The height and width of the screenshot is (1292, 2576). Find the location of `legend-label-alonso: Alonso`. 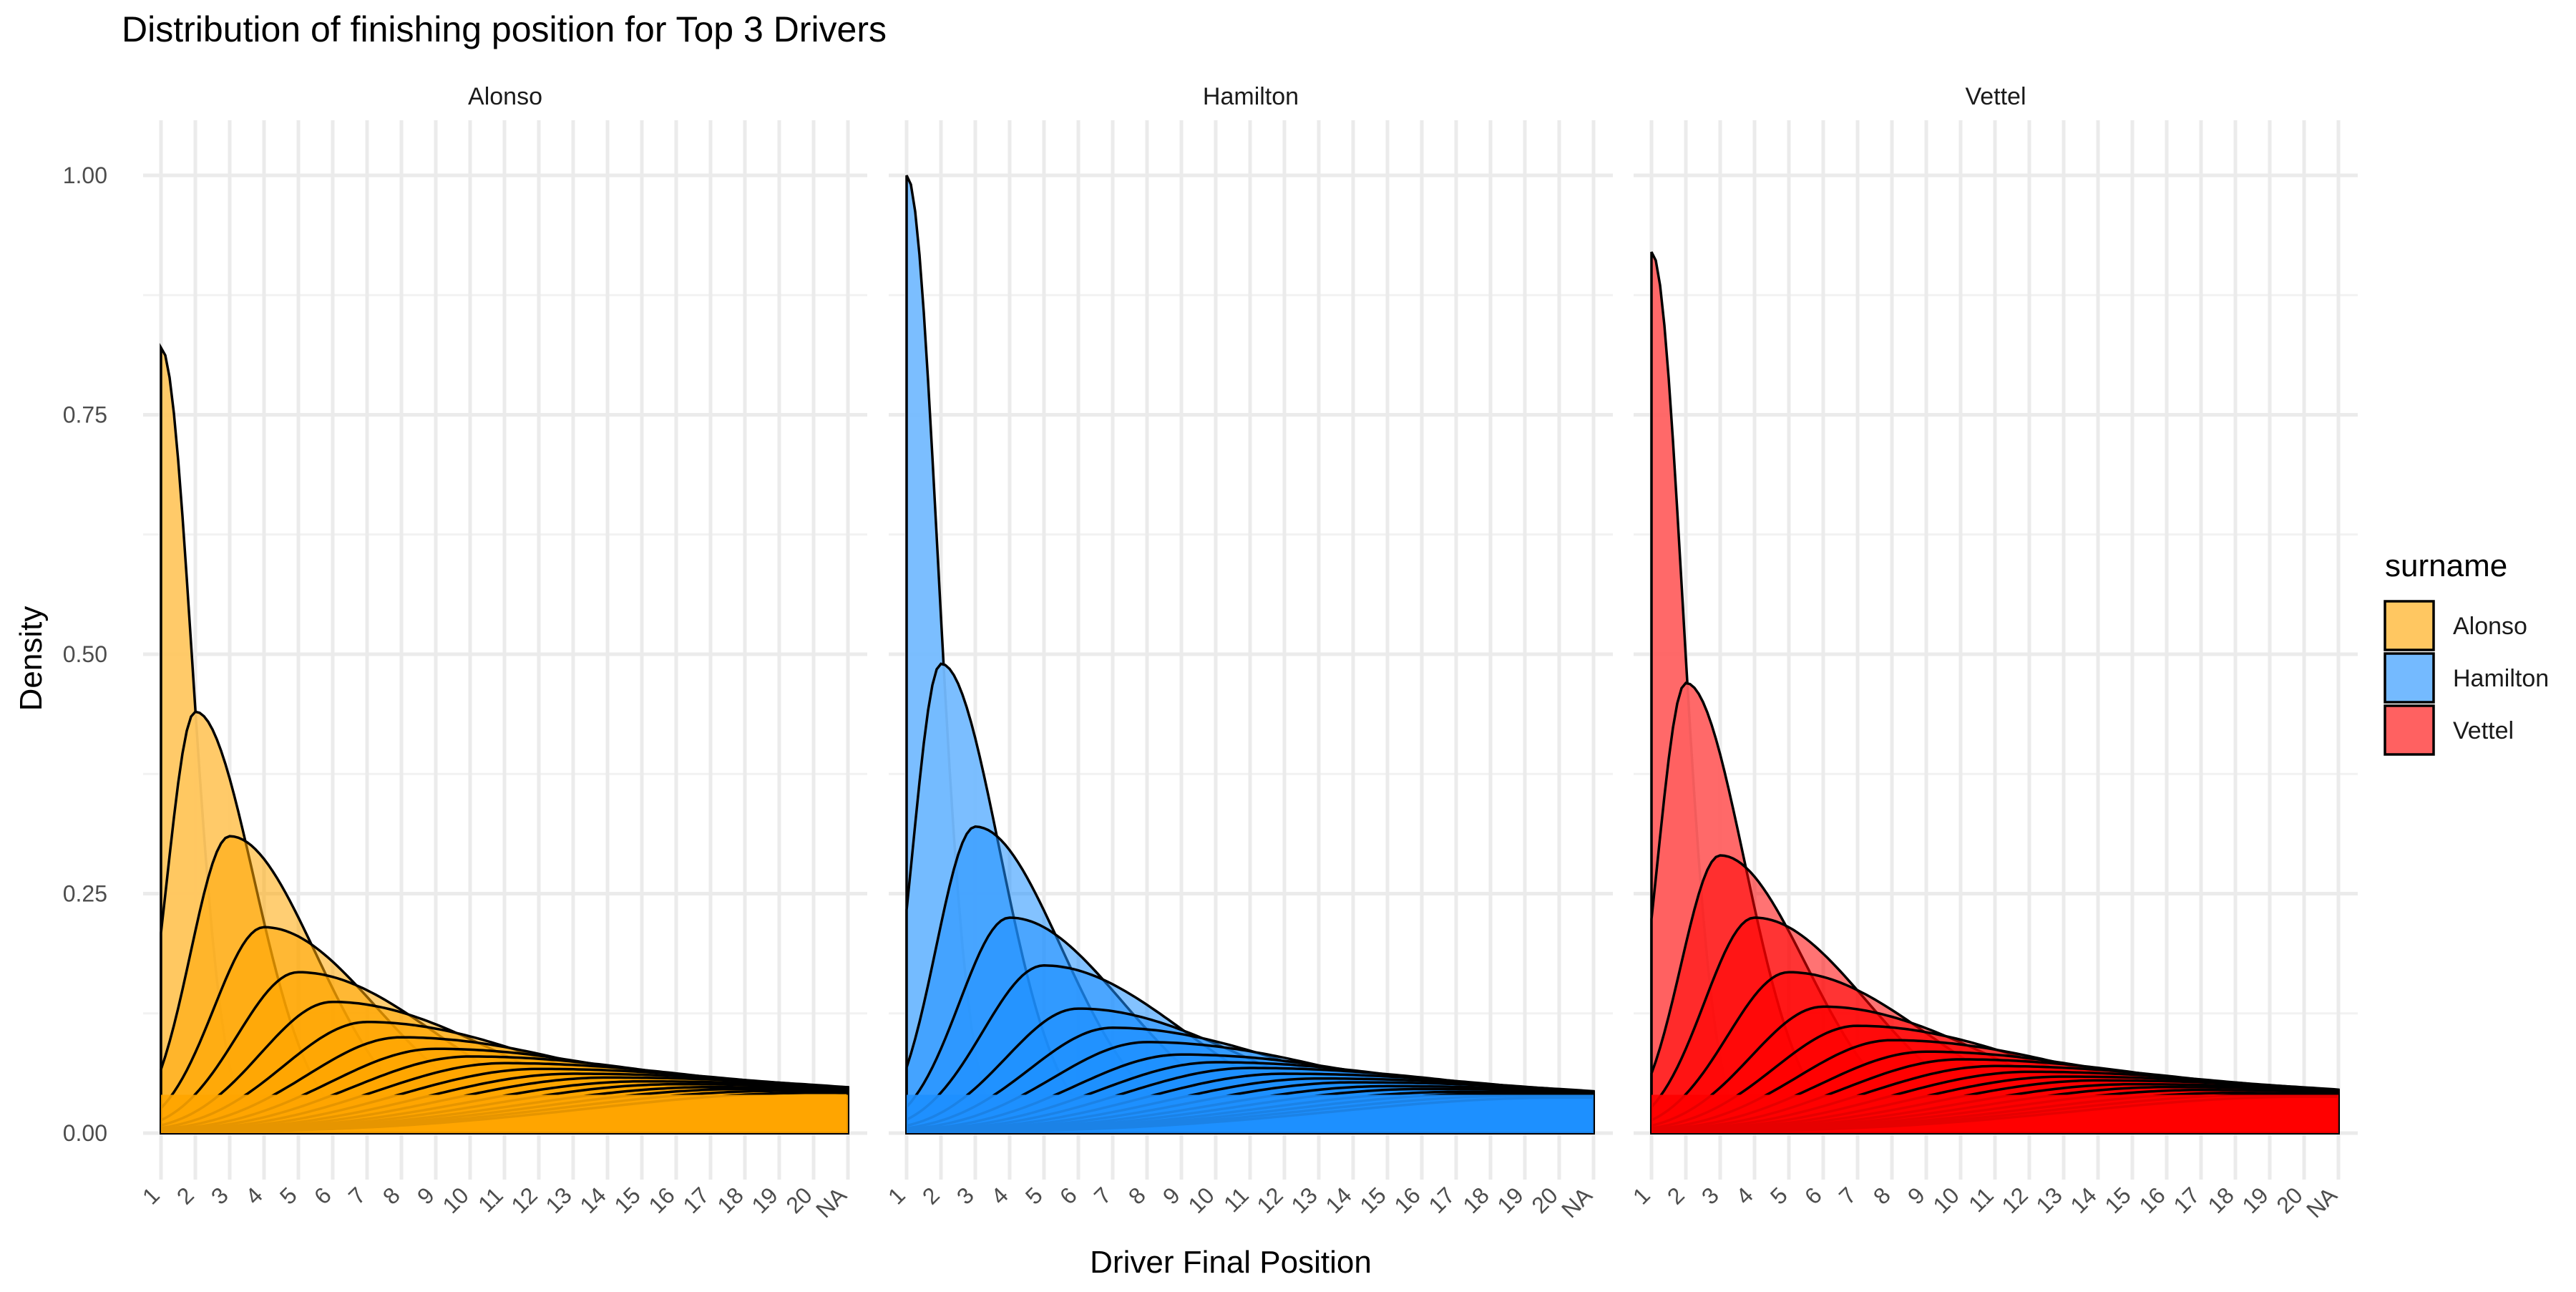

legend-label-alonso: Alonso is located at coordinates (2490, 626).